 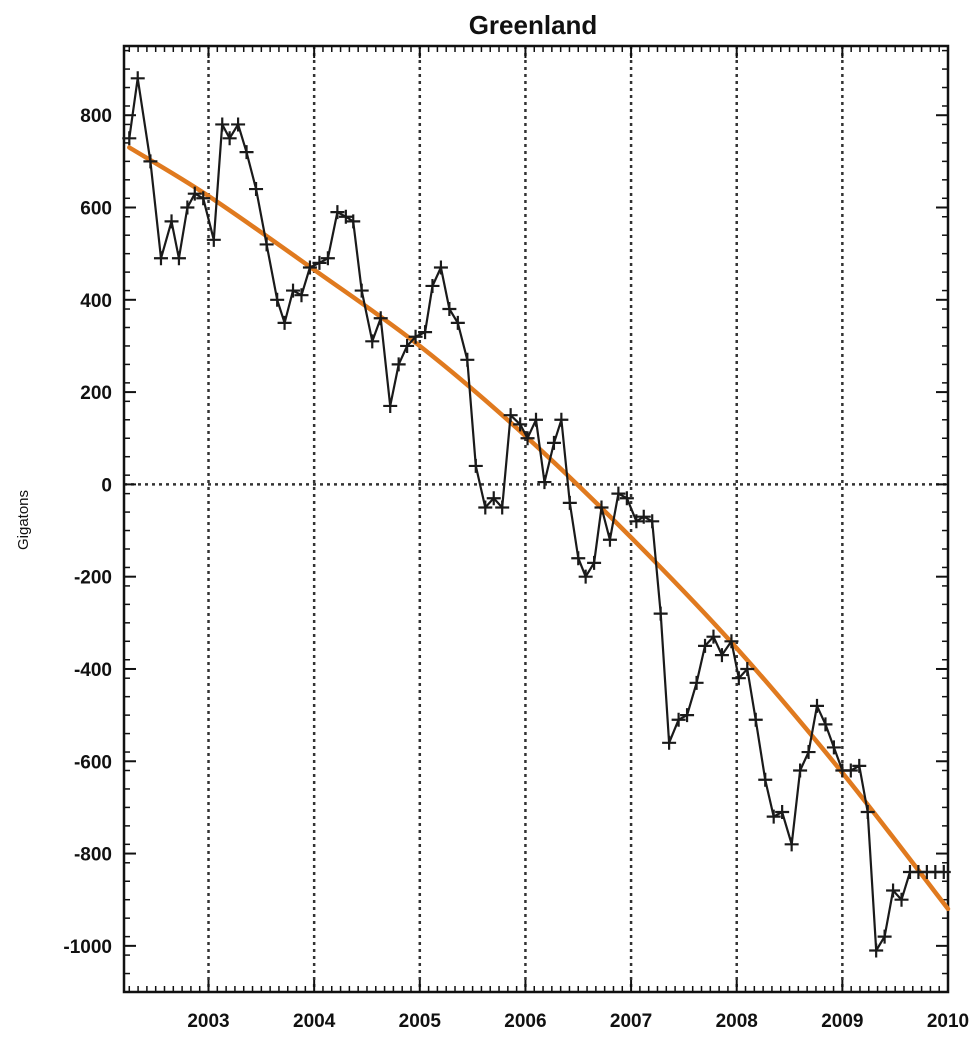 I want to click on y-tick-label: -400, so click(x=93, y=670).